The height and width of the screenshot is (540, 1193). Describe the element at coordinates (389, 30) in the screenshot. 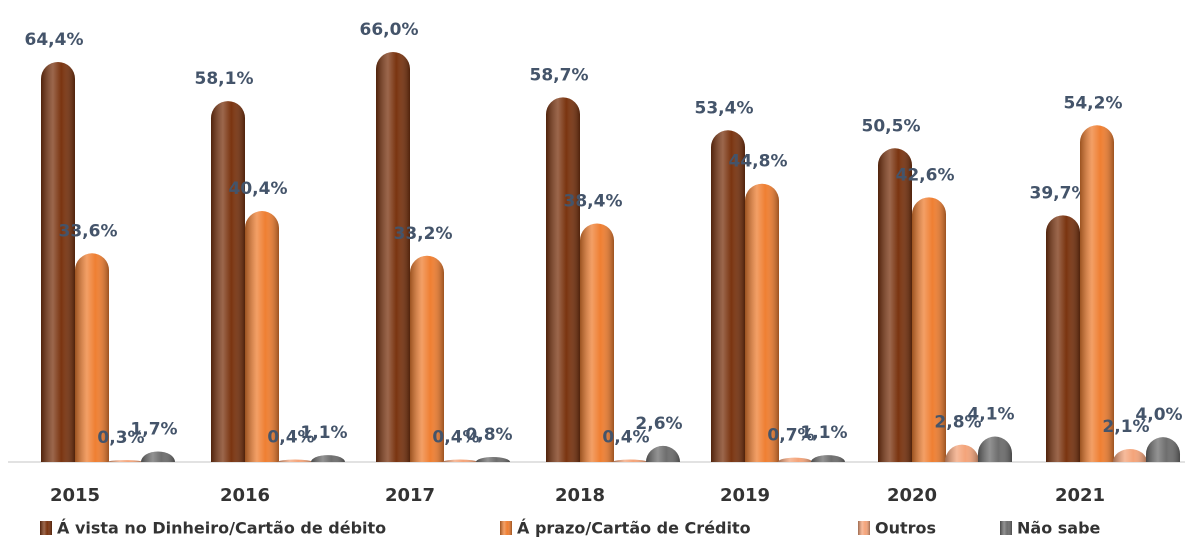

I see `value-label: 66,0%` at that location.